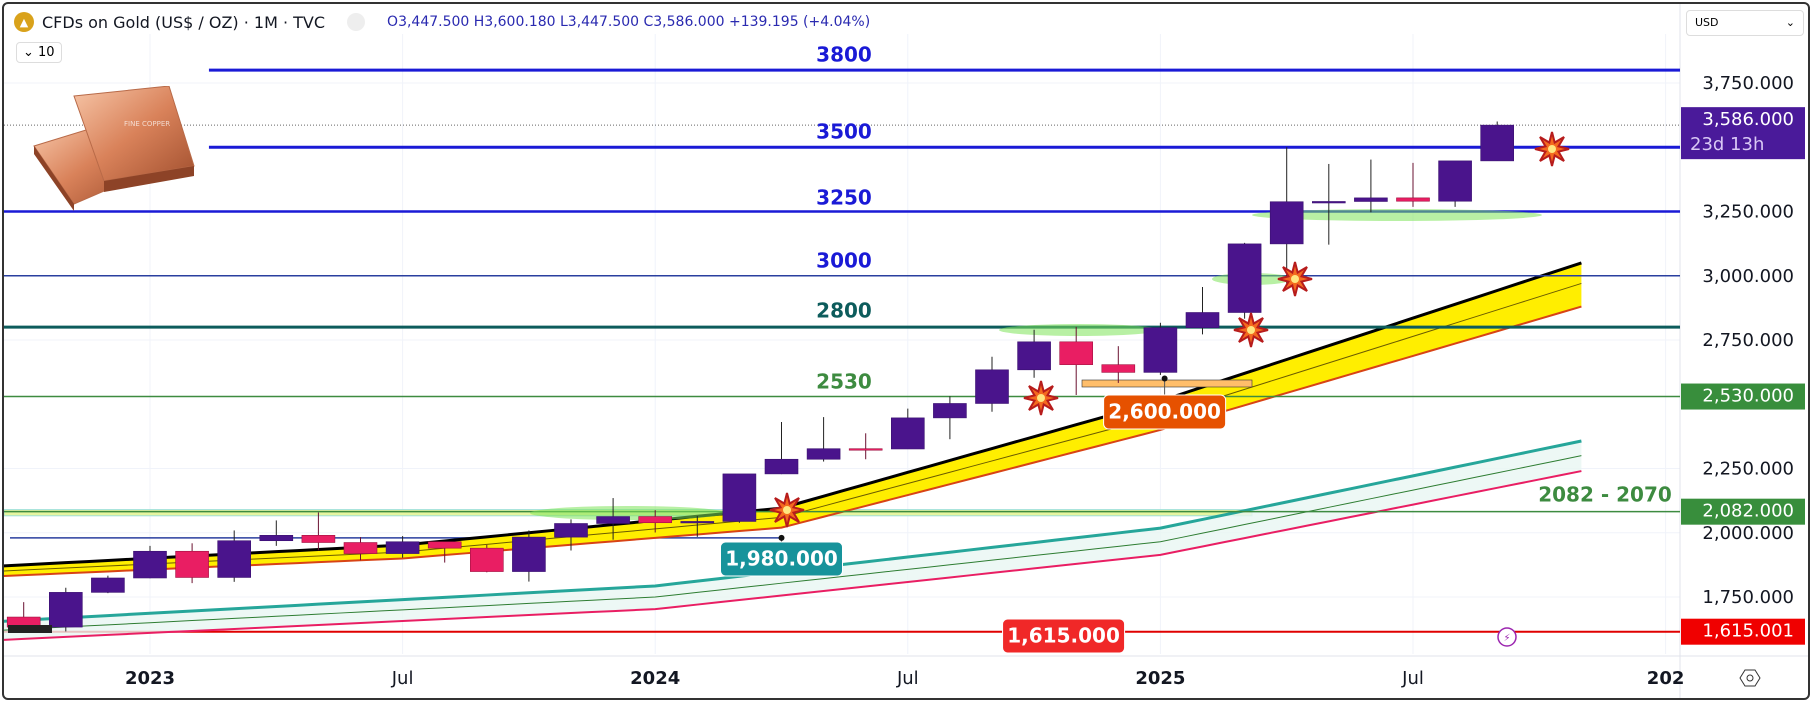  I want to click on gold-symbol-icon: ▲, so click(24, 22).